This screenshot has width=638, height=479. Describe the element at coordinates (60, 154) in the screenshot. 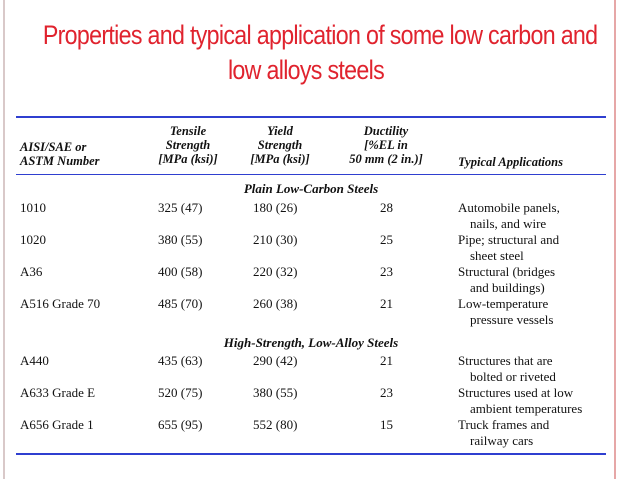

I see `header-designation: AISI/SAE or ASTM Number` at that location.